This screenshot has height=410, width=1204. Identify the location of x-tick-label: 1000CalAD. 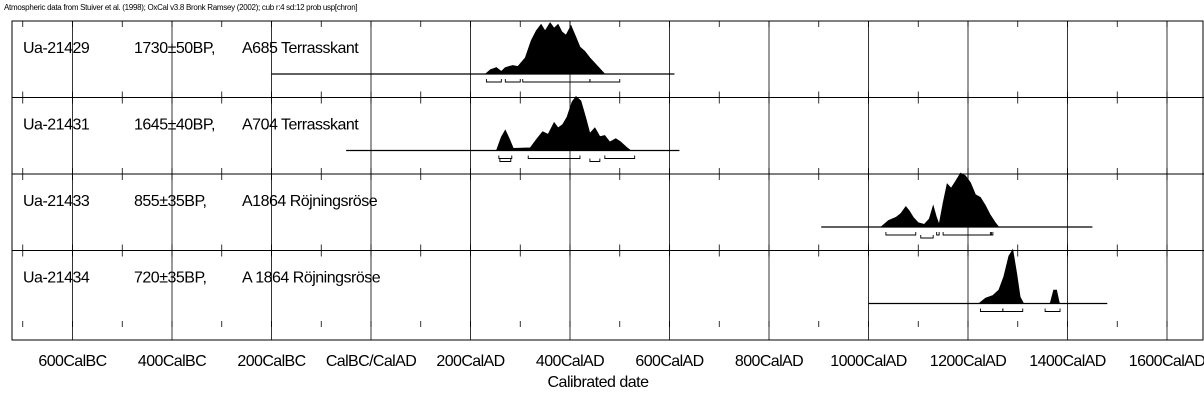
(868, 361).